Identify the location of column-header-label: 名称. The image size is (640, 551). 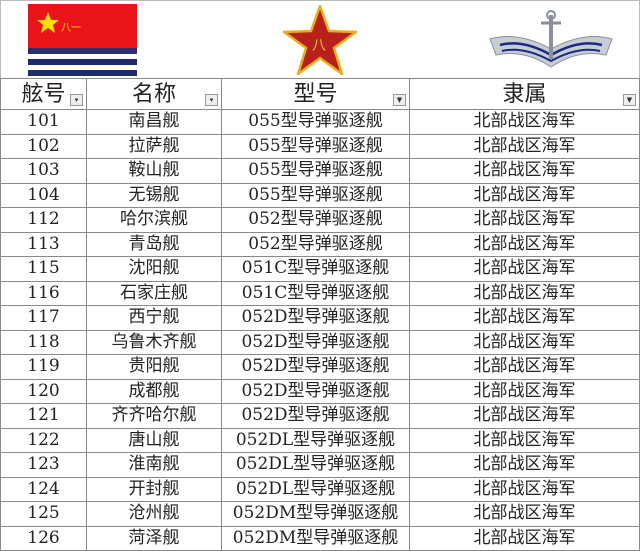
(153, 94).